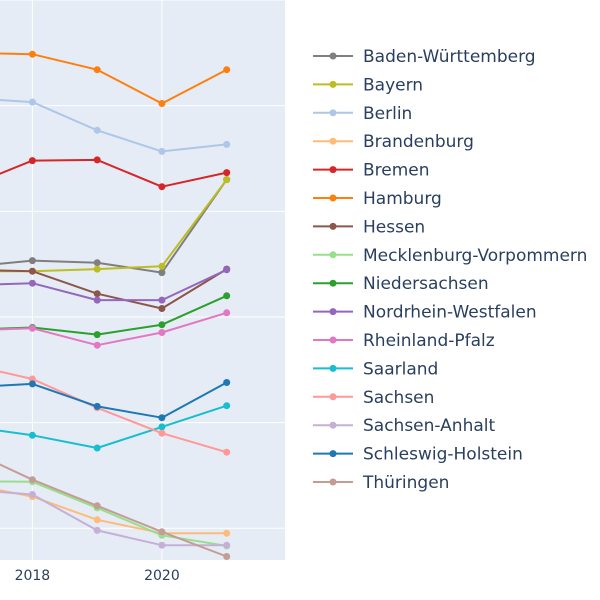 Image resolution: width=600 pixels, height=600 pixels. I want to click on series-bremen, so click(115, 173).